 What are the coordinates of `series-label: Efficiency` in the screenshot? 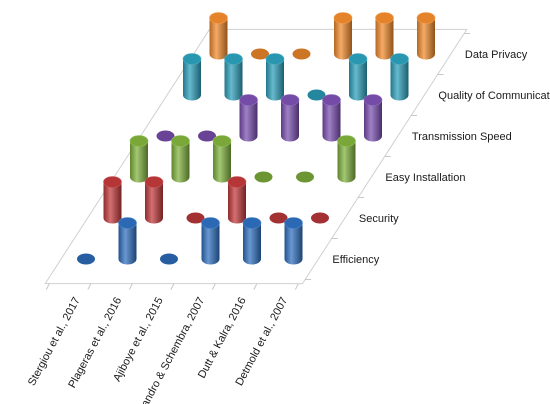 It's located at (355, 260).